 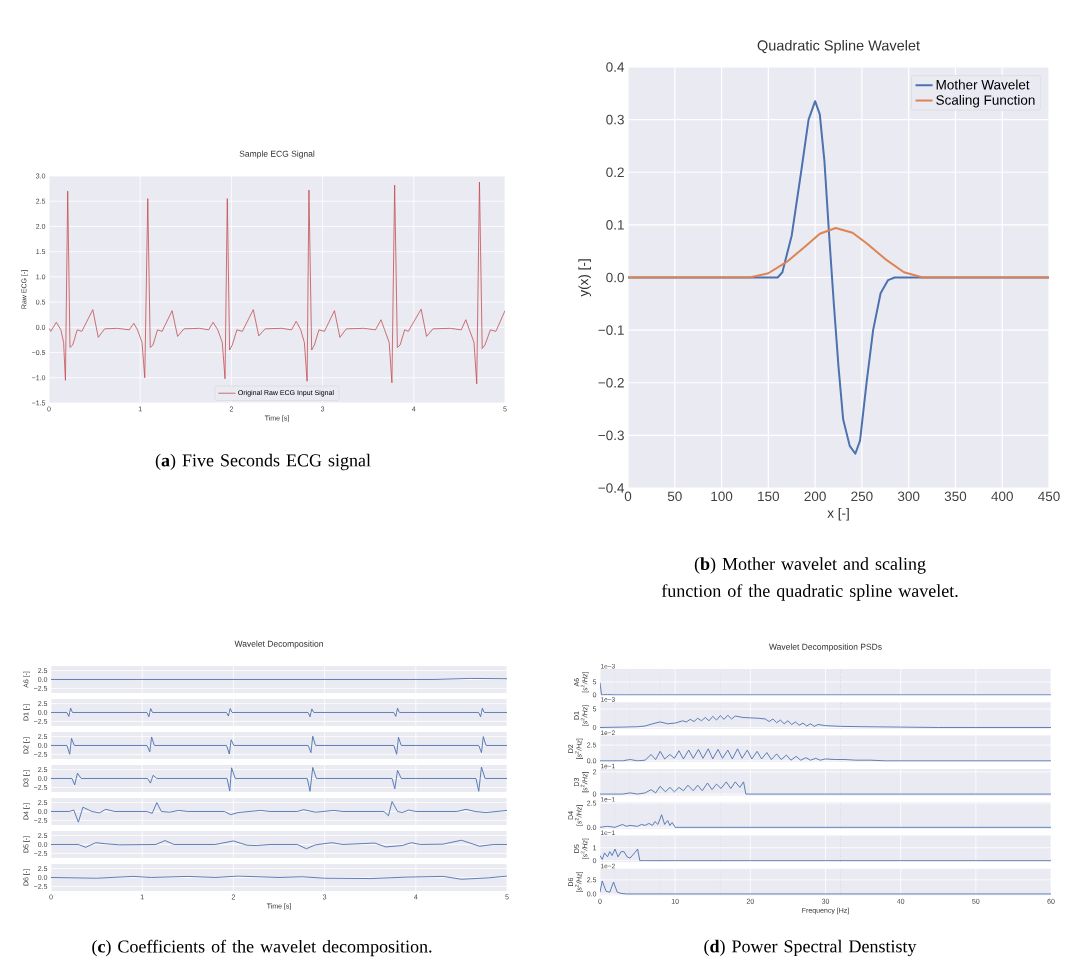 What do you see at coordinates (615, 277) in the screenshot?
I see `y-tick-label: 0.0` at bounding box center [615, 277].